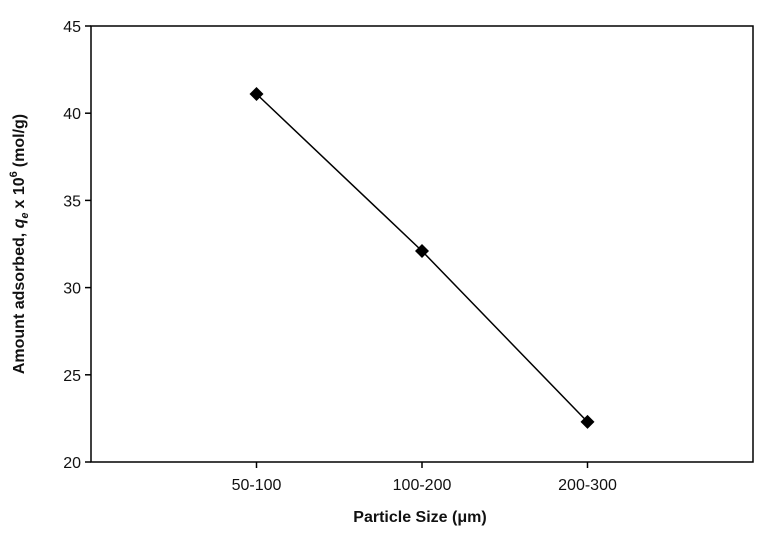 The height and width of the screenshot is (540, 769). I want to click on y-tick-label: 40, so click(72, 114).